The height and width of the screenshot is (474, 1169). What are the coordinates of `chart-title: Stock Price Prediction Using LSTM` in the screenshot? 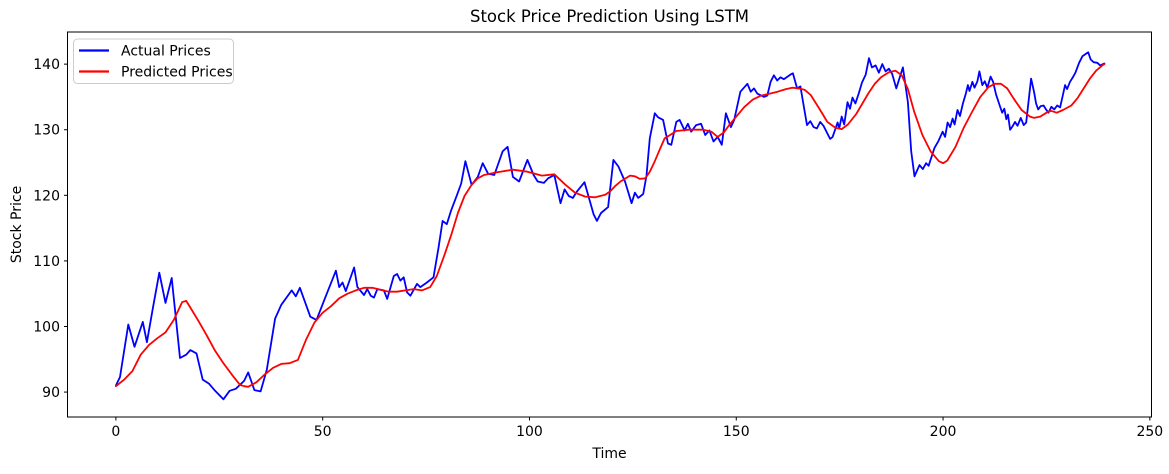 It's located at (609, 16).